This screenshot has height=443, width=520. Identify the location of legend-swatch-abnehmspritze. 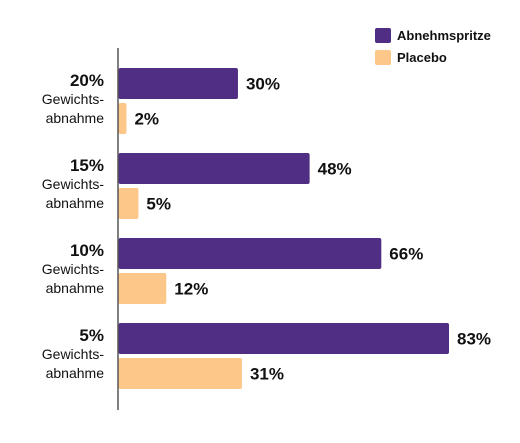
(383, 35).